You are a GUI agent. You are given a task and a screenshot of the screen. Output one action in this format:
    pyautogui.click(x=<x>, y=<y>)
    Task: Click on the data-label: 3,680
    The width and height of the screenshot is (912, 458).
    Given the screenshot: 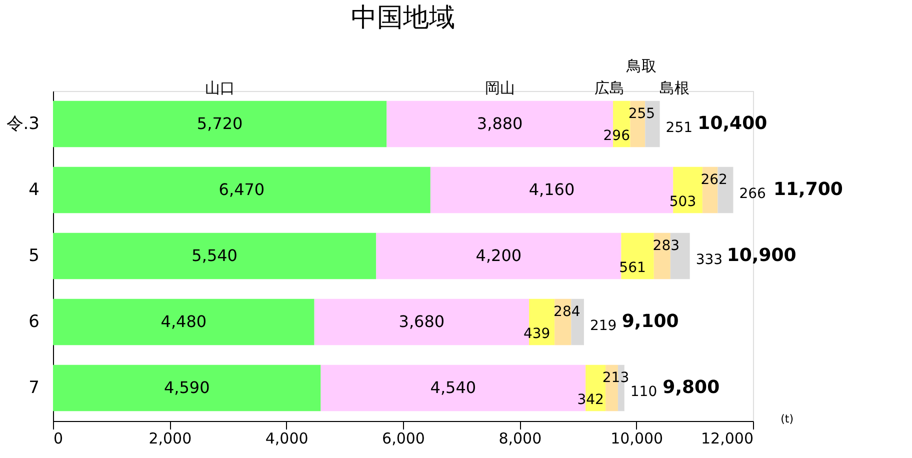 What is the action you would take?
    pyautogui.click(x=421, y=321)
    